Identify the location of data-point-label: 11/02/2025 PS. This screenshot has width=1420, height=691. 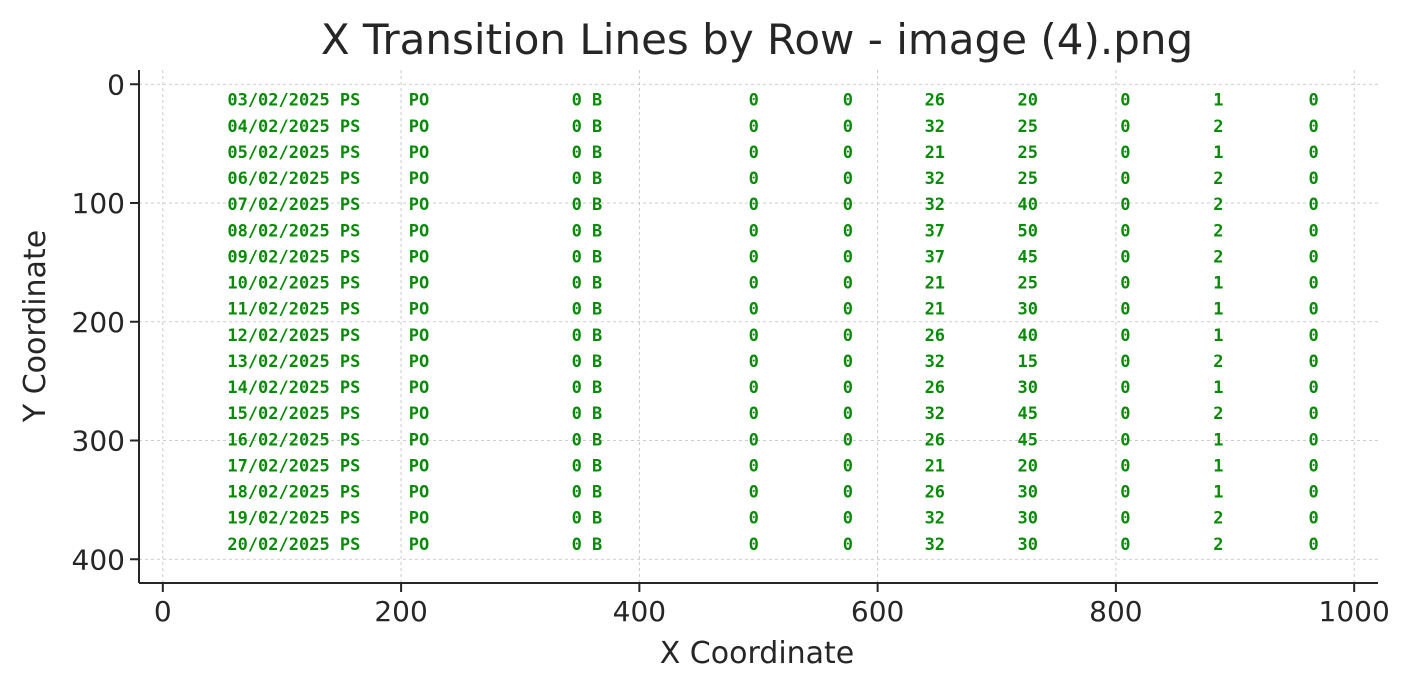
(293, 310).